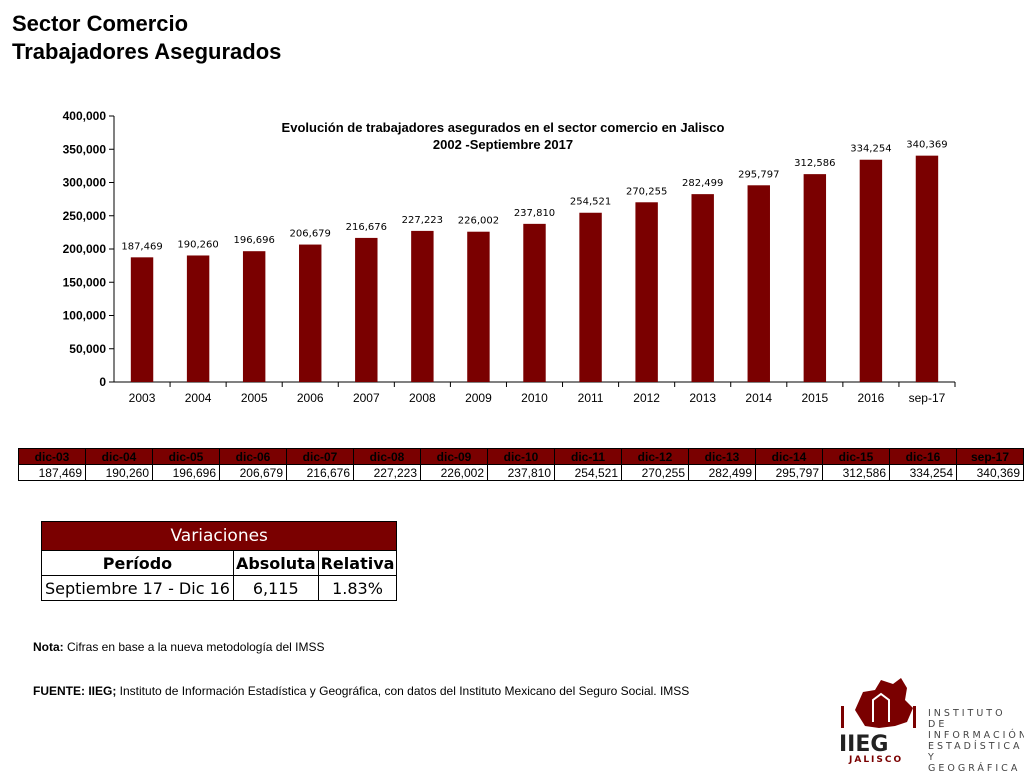 The height and width of the screenshot is (774, 1024). I want to click on data-label: 196,696, so click(253, 240).